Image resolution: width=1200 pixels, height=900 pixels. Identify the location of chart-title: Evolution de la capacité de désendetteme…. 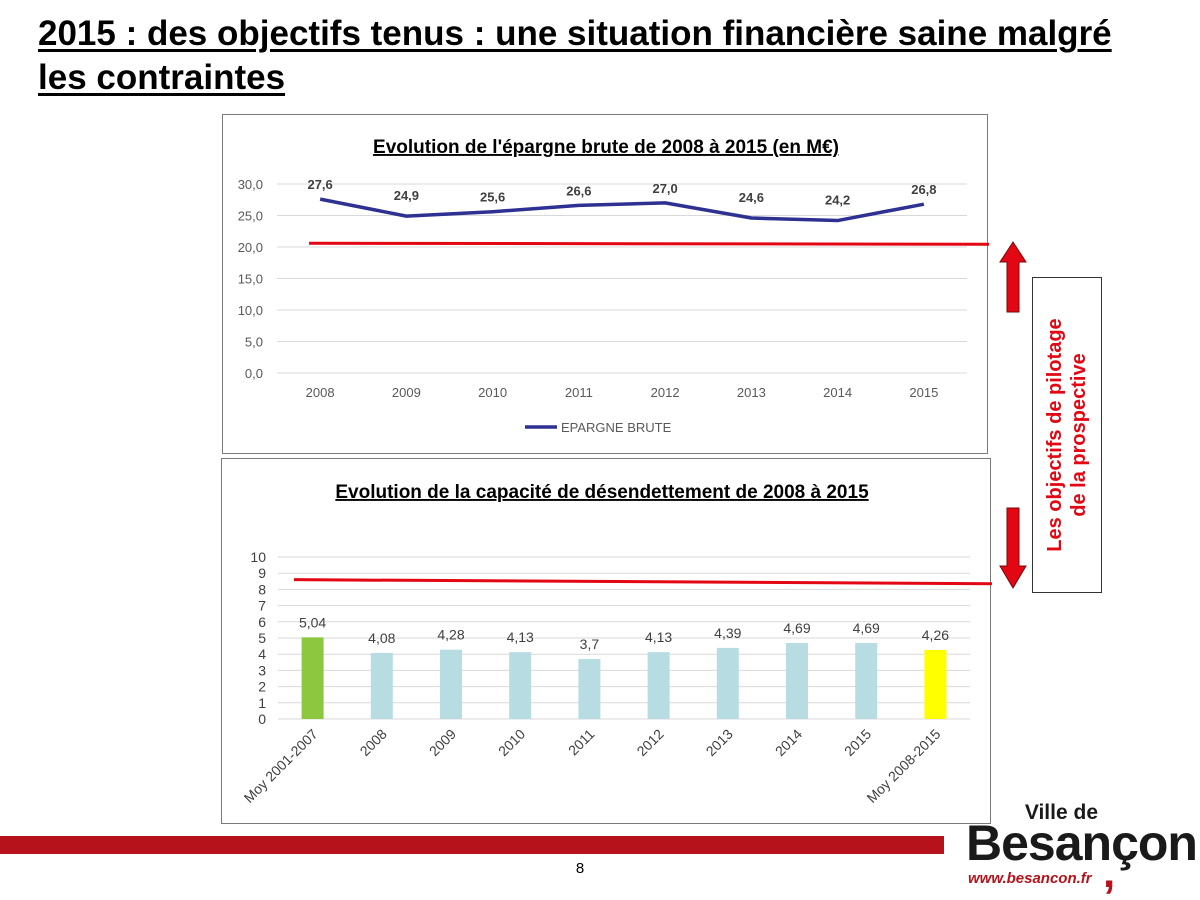
(602, 492).